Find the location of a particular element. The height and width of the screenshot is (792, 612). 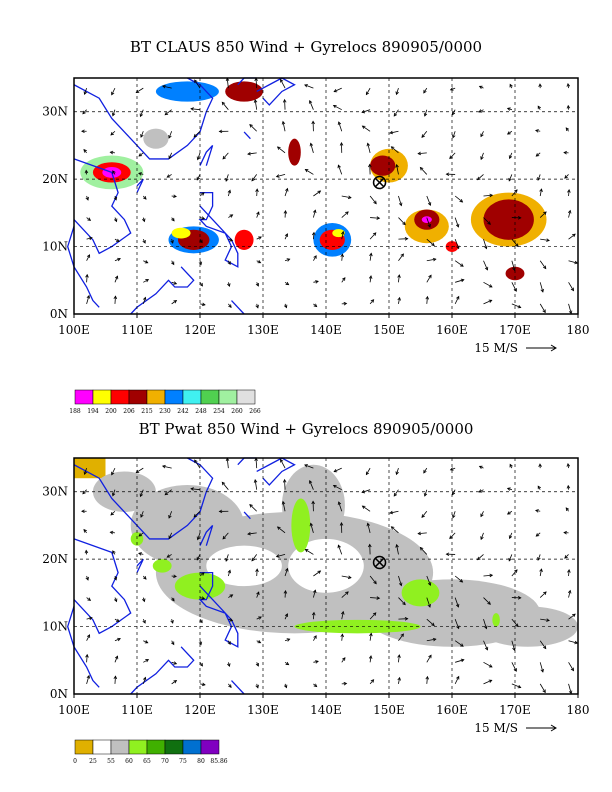

legend-label: 248 is located at coordinates (201, 411).